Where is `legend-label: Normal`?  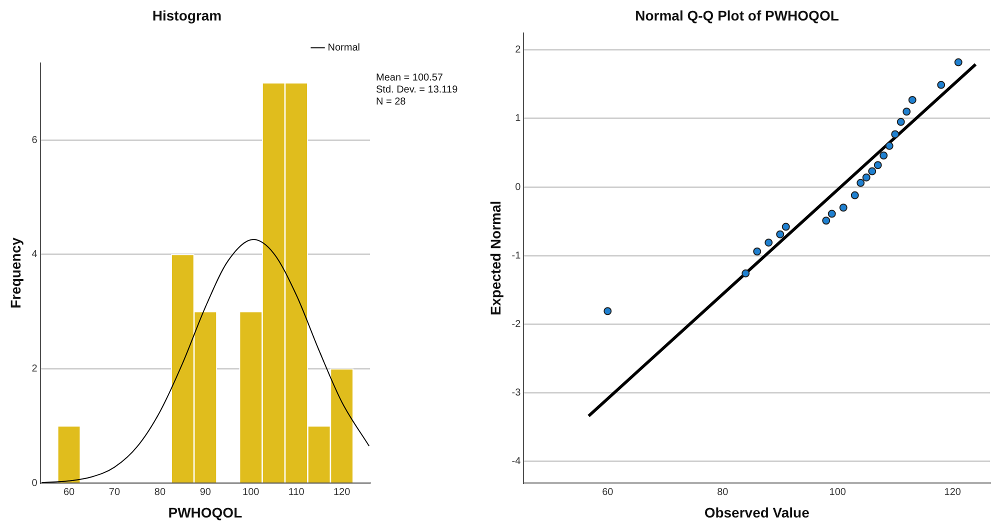 legend-label: Normal is located at coordinates (344, 48).